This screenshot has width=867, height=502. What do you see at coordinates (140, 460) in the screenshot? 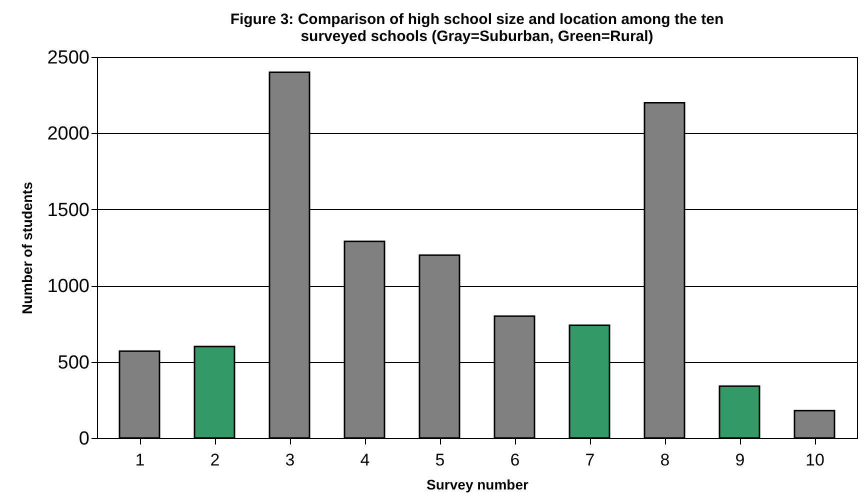
I see `x-tick-label: 1` at bounding box center [140, 460].